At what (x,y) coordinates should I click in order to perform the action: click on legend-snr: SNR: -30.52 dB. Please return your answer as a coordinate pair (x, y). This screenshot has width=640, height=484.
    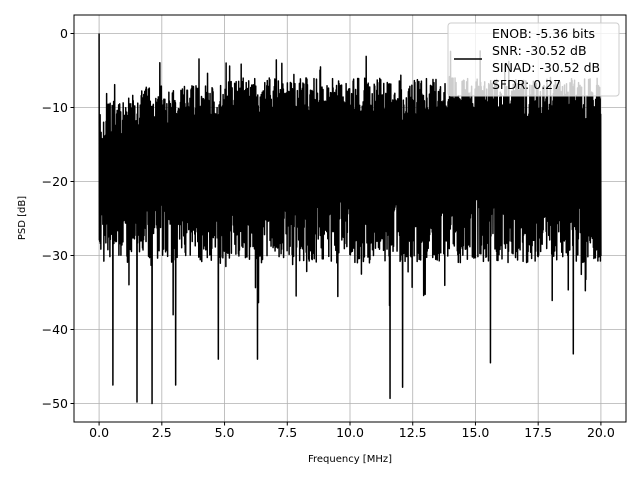
    Looking at the image, I should click on (539, 50).